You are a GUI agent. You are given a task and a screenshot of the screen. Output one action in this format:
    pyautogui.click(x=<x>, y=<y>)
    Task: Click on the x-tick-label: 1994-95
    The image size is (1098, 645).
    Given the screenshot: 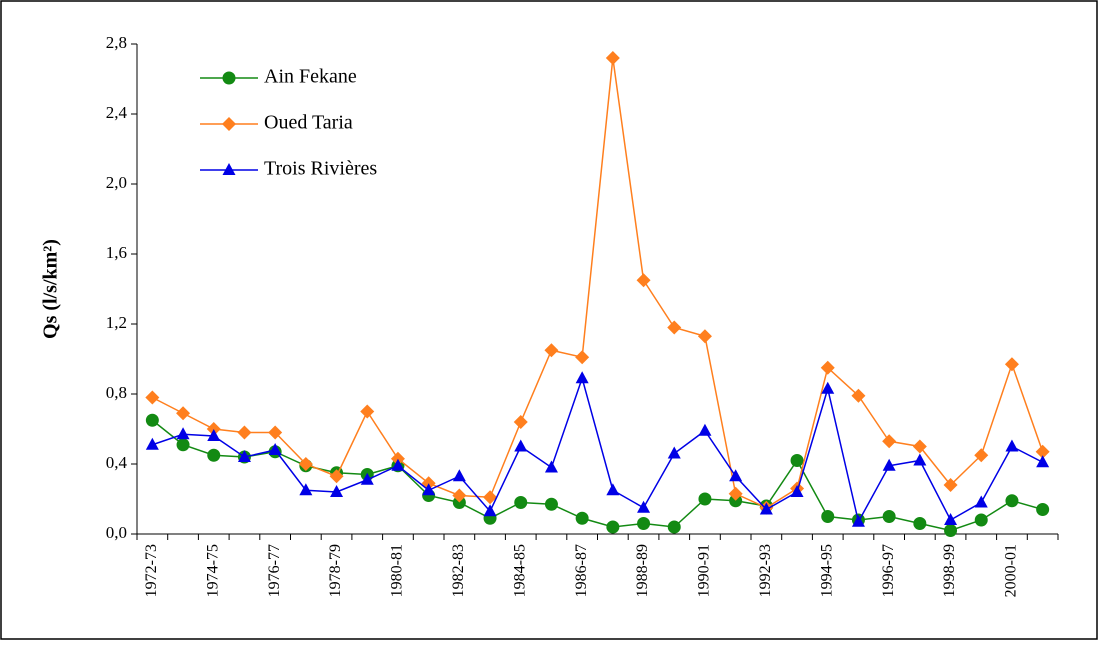 What is the action you would take?
    pyautogui.click(x=826, y=570)
    